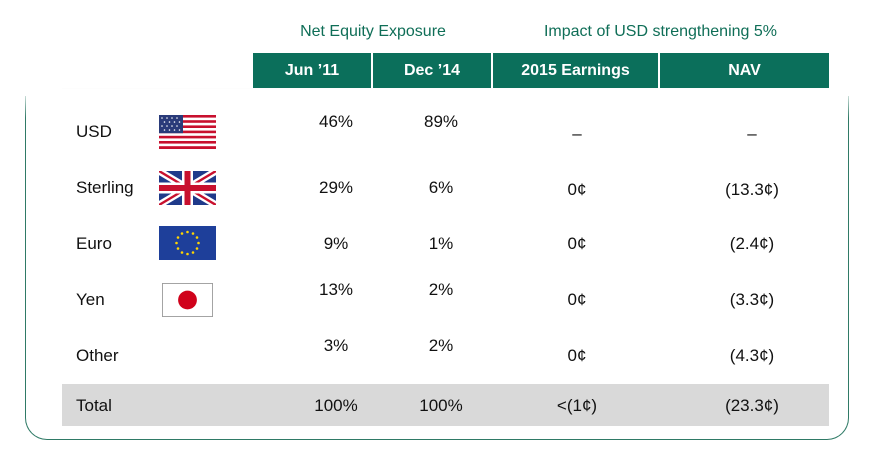 The image size is (881, 452). What do you see at coordinates (577, 133) in the screenshot?
I see `cell-earnings: –` at bounding box center [577, 133].